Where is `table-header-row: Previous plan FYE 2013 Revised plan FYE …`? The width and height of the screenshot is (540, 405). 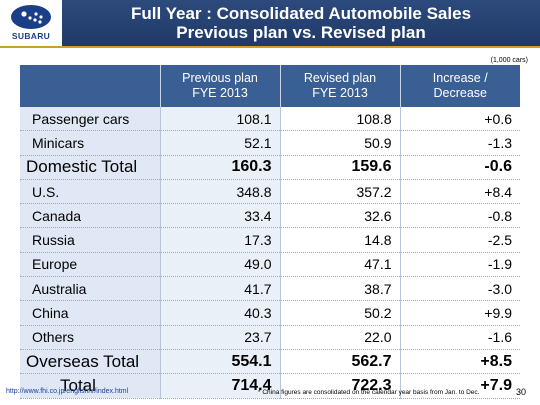
table-header-row: Previous plan FYE 2013 Revised plan FYE … is located at coordinates (270, 86).